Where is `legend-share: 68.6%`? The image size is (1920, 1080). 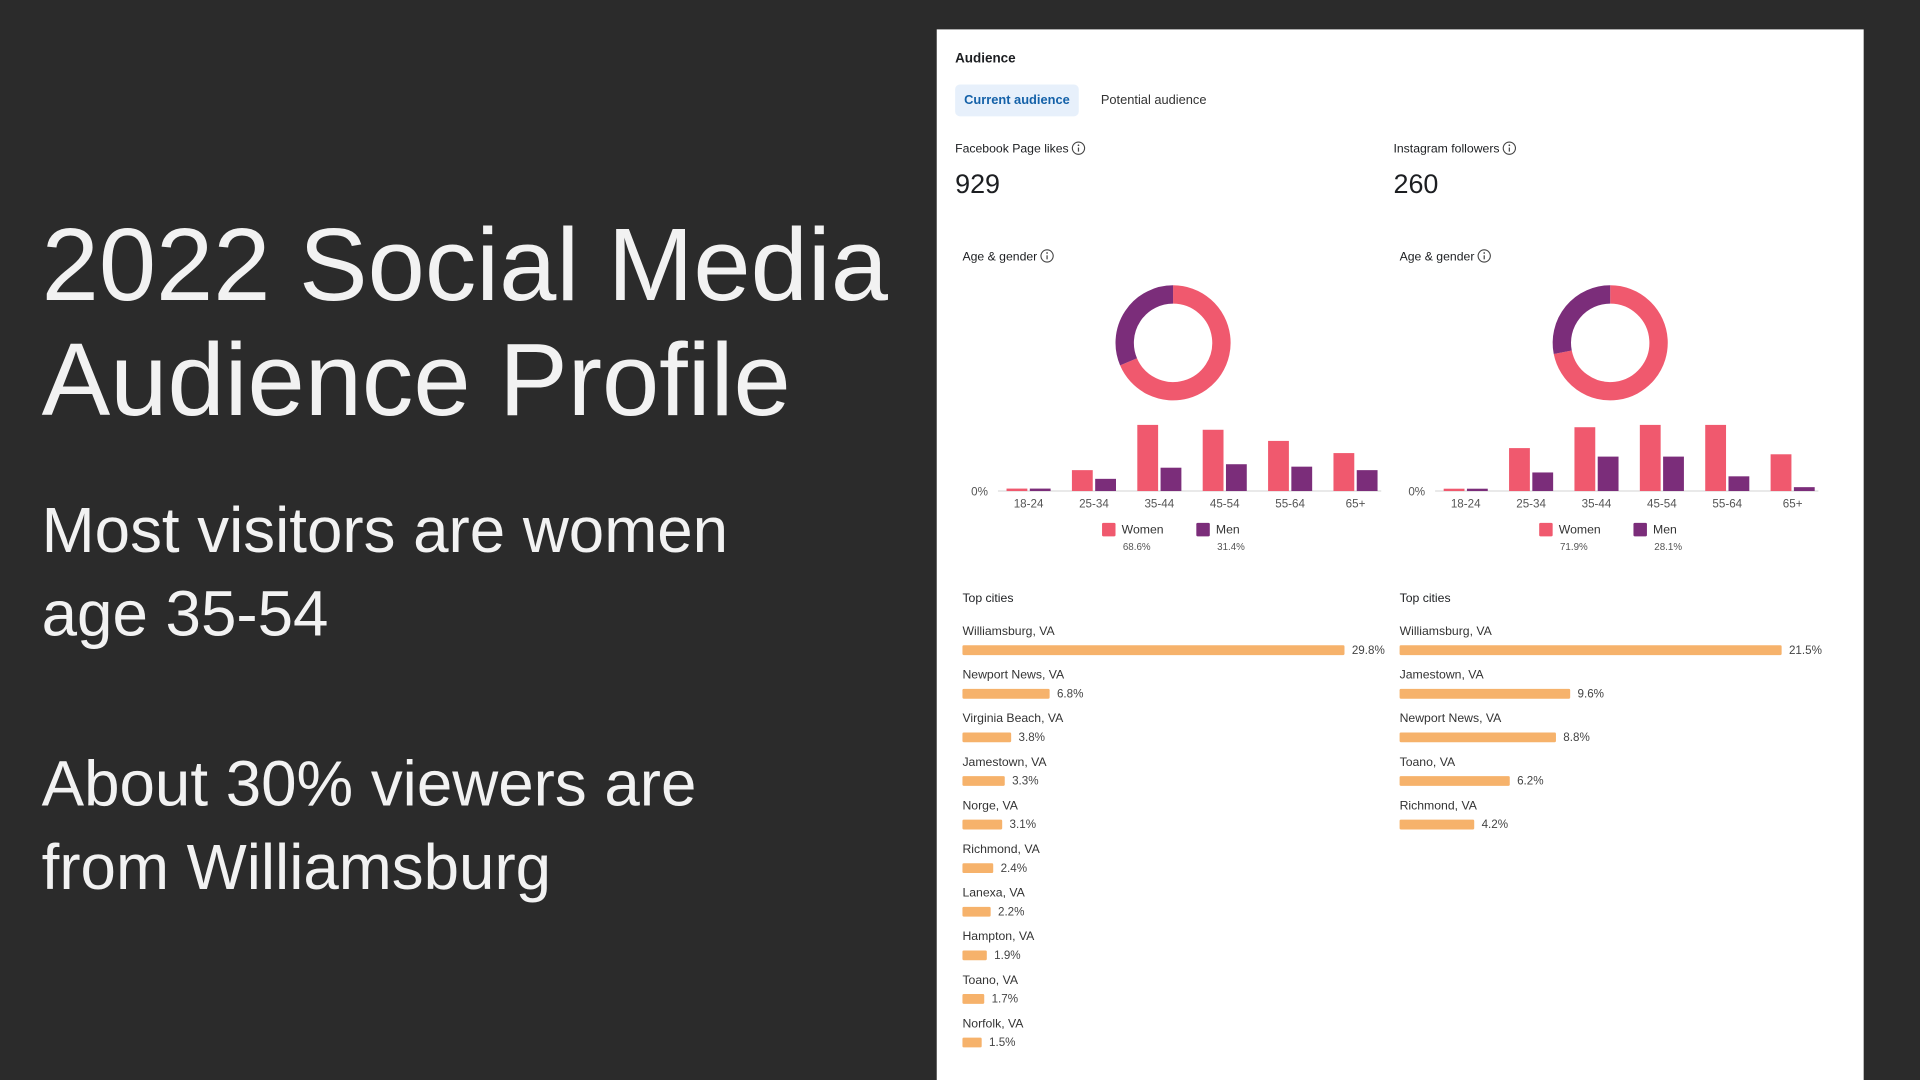
legend-share: 68.6% is located at coordinates (1137, 547).